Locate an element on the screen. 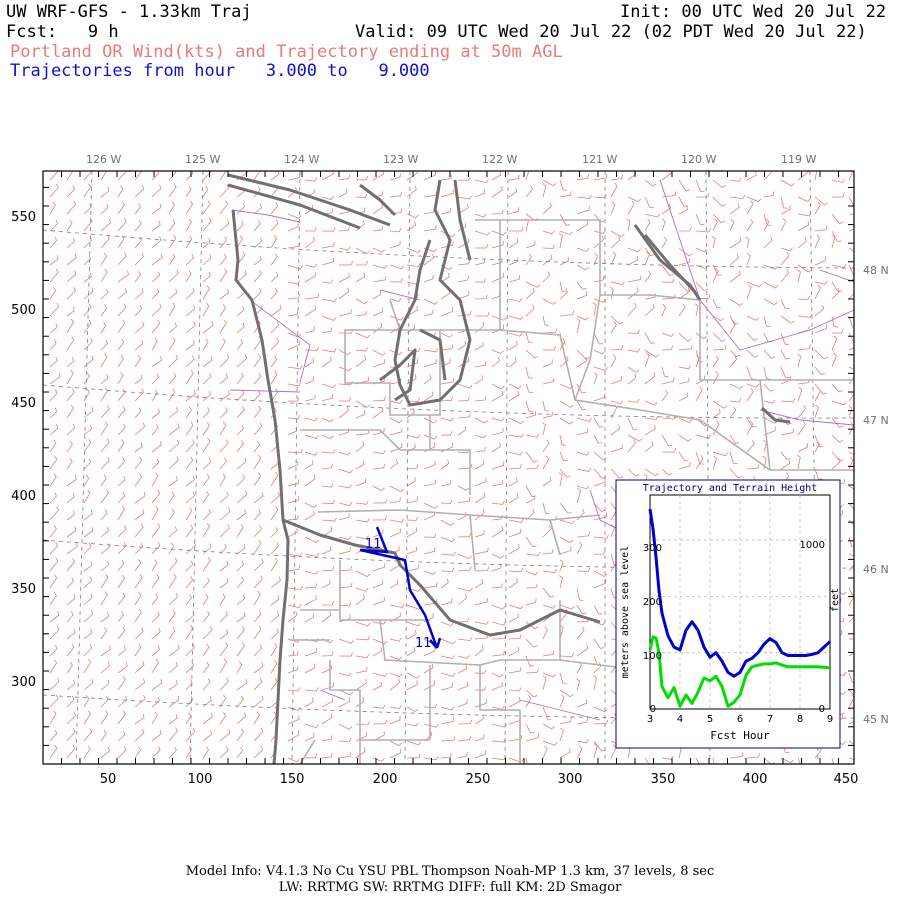 This screenshot has width=900, height=900. inset-grid is located at coordinates (740, 602).